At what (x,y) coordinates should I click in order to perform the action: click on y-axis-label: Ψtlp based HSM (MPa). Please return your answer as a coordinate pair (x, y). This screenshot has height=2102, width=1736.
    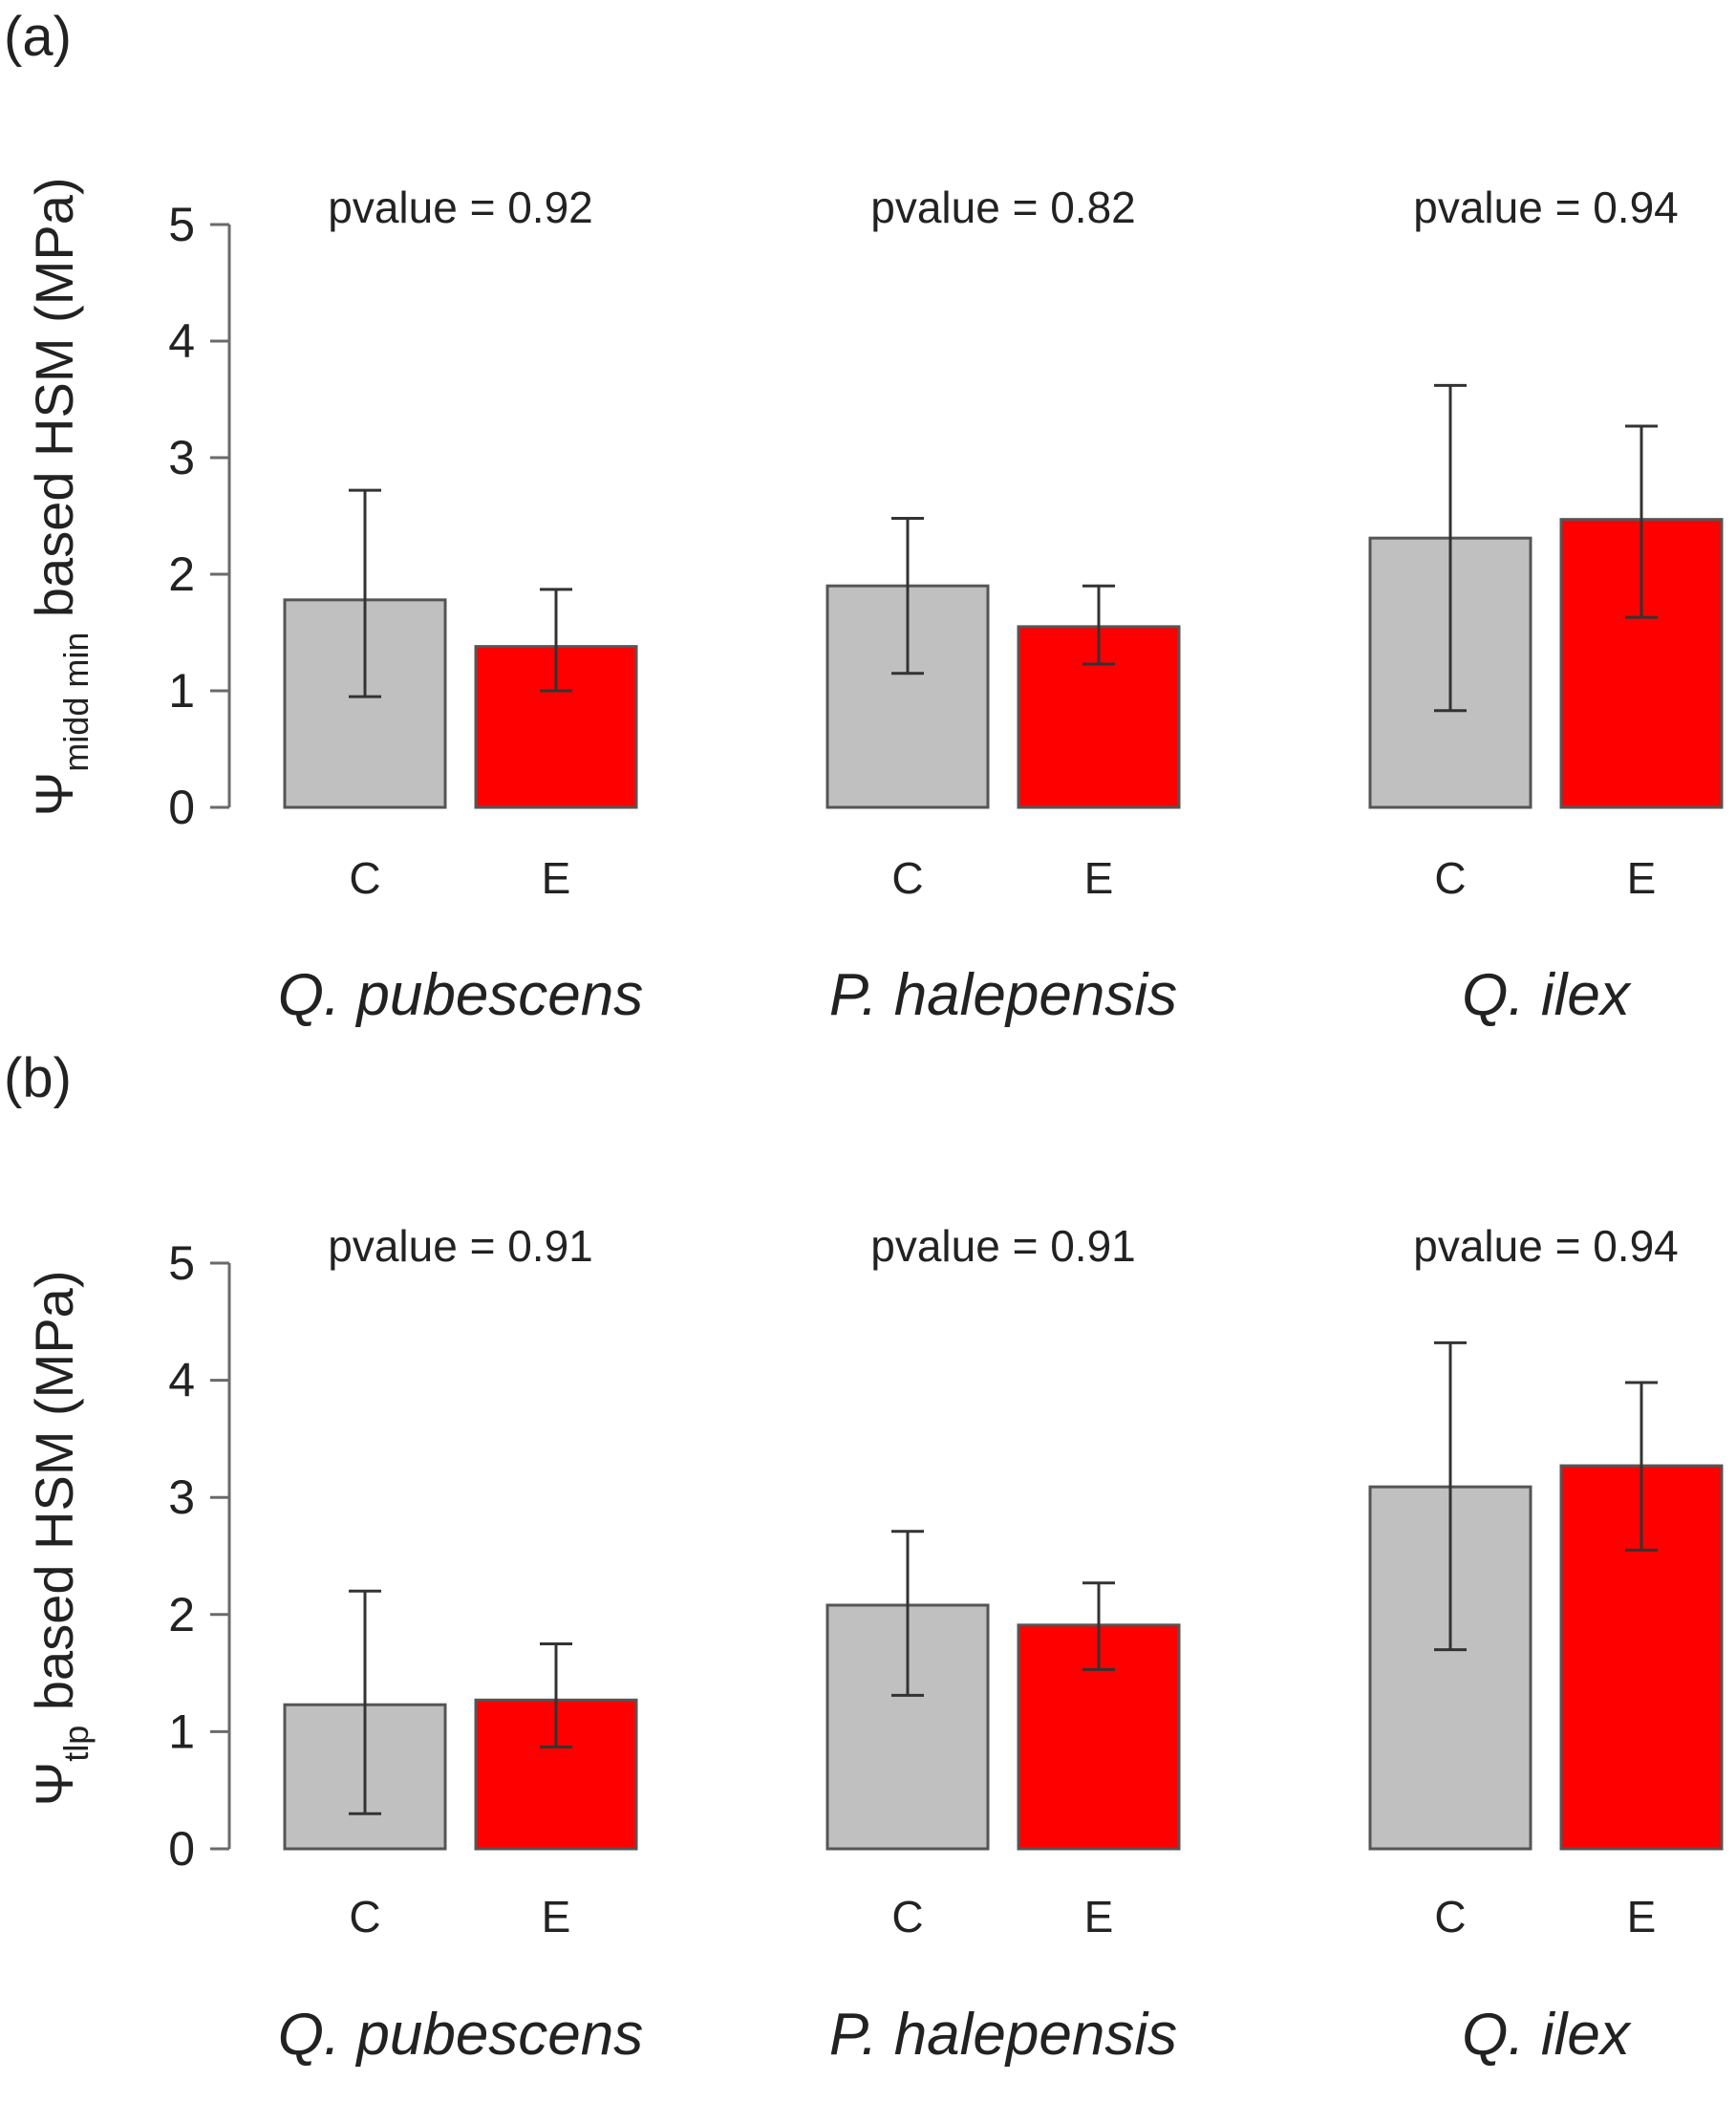
    Looking at the image, I should click on (60, 1539).